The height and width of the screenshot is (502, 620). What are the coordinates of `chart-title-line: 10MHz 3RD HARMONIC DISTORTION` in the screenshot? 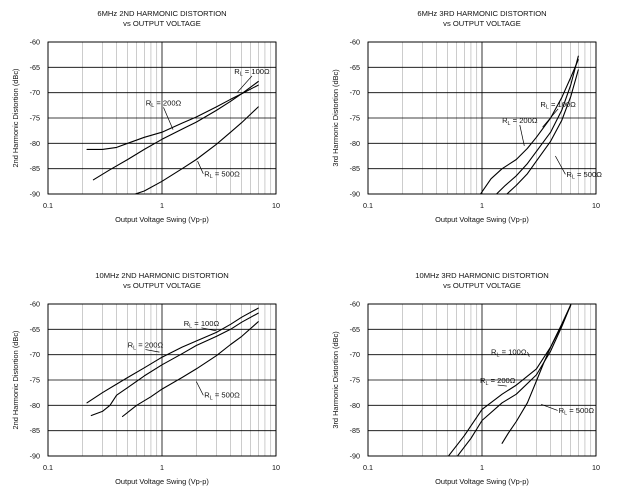 It's located at (481, 275).